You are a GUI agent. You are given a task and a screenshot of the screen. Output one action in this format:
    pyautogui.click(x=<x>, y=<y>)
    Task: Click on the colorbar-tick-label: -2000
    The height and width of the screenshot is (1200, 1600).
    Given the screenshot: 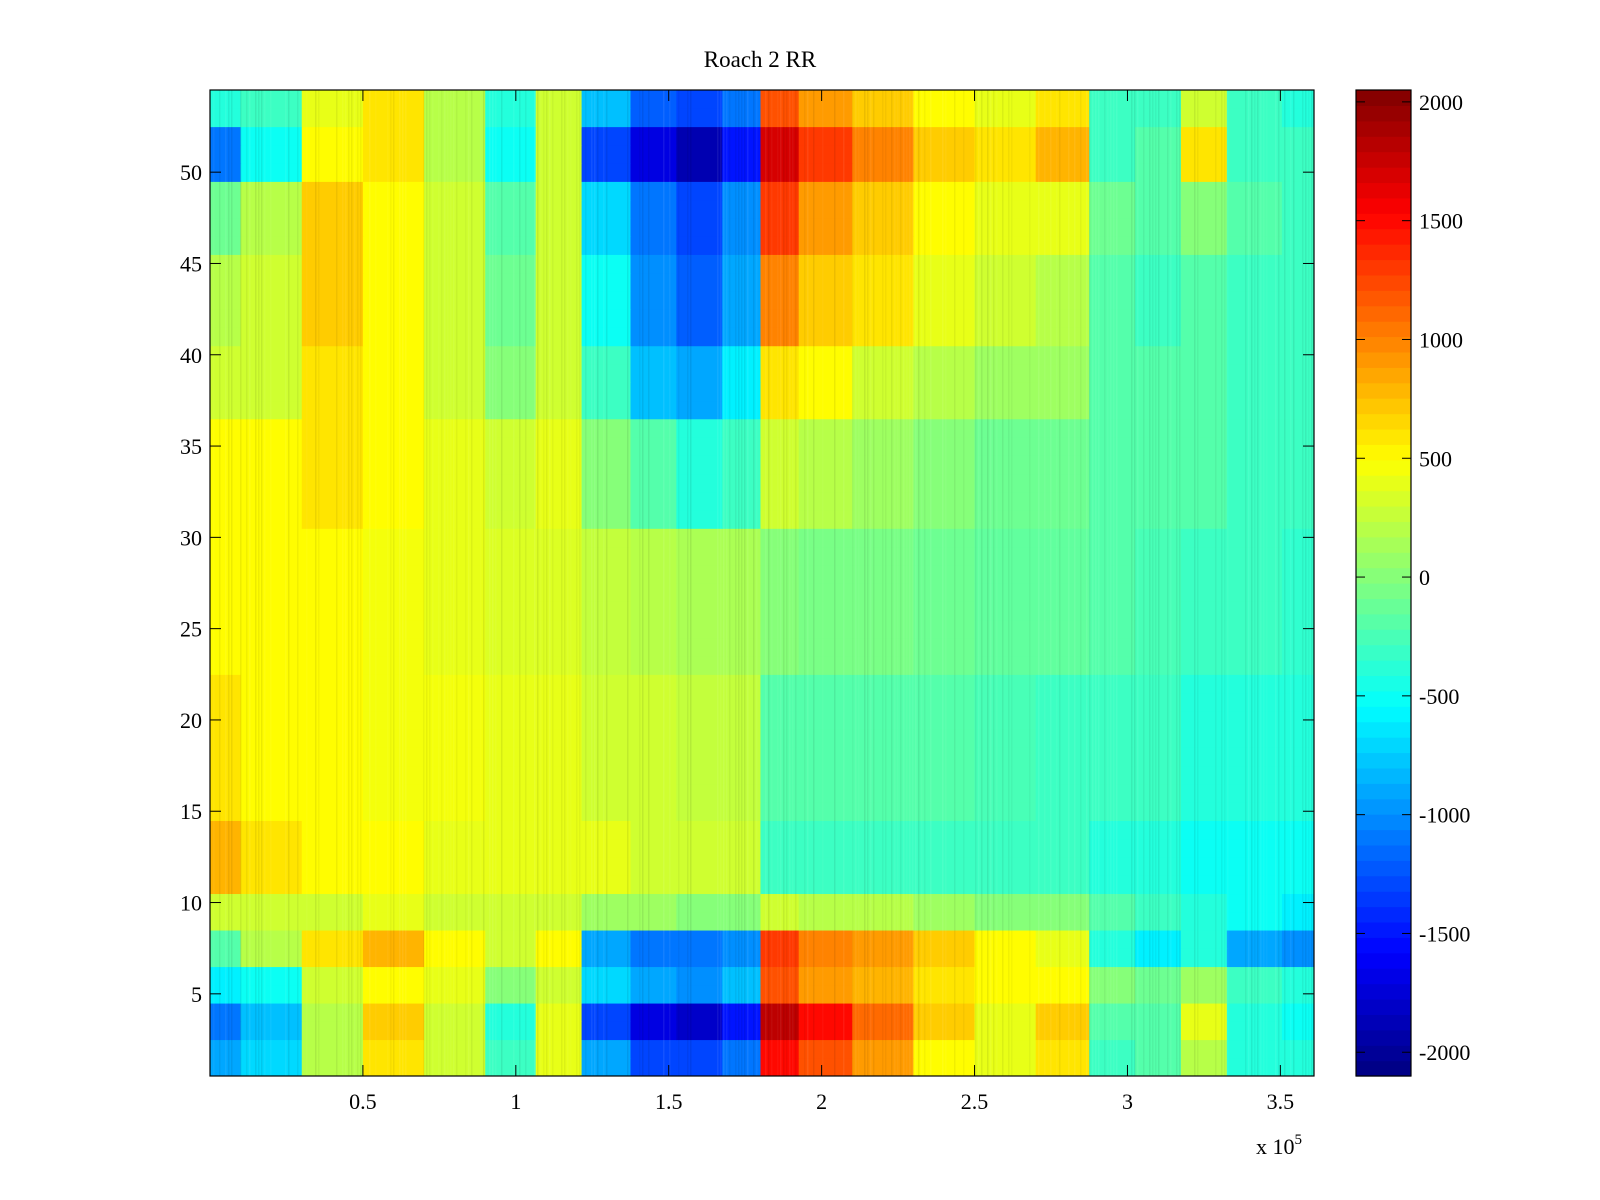 What is the action you would take?
    pyautogui.click(x=1444, y=1052)
    